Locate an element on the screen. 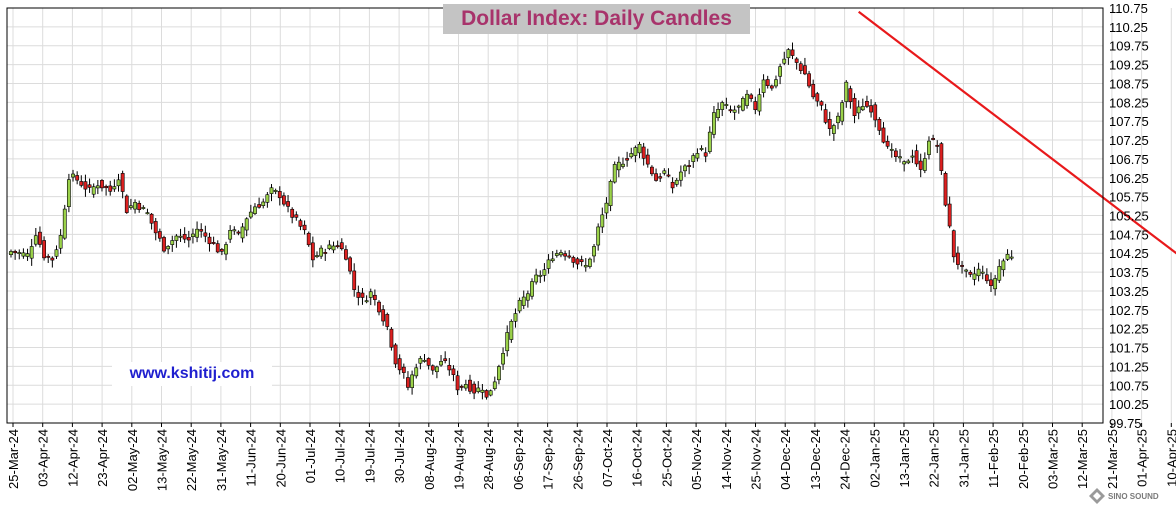  y-tick-label: 106.75 is located at coordinates (1129, 159).